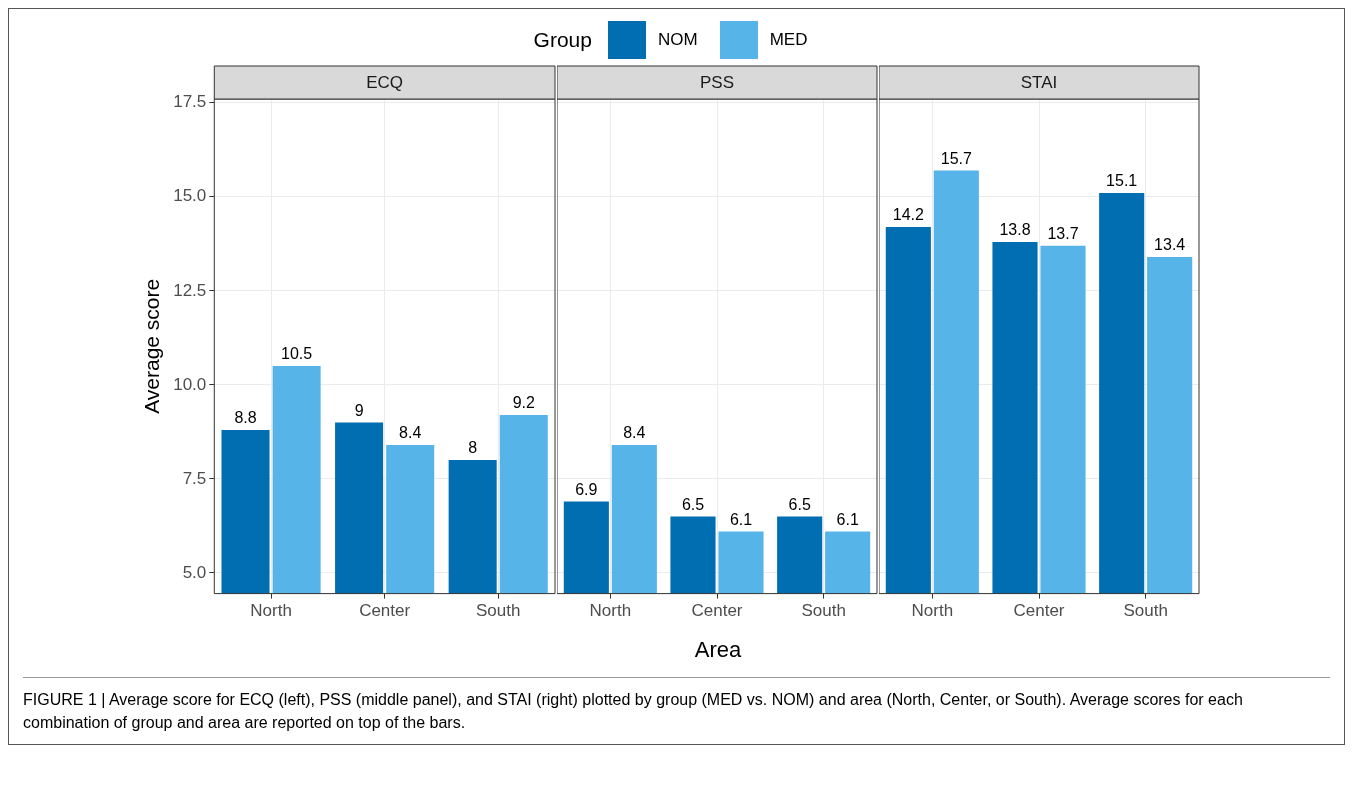 The width and height of the screenshot is (1357, 808). I want to click on y-tick-label: 7.5, so click(194, 478).